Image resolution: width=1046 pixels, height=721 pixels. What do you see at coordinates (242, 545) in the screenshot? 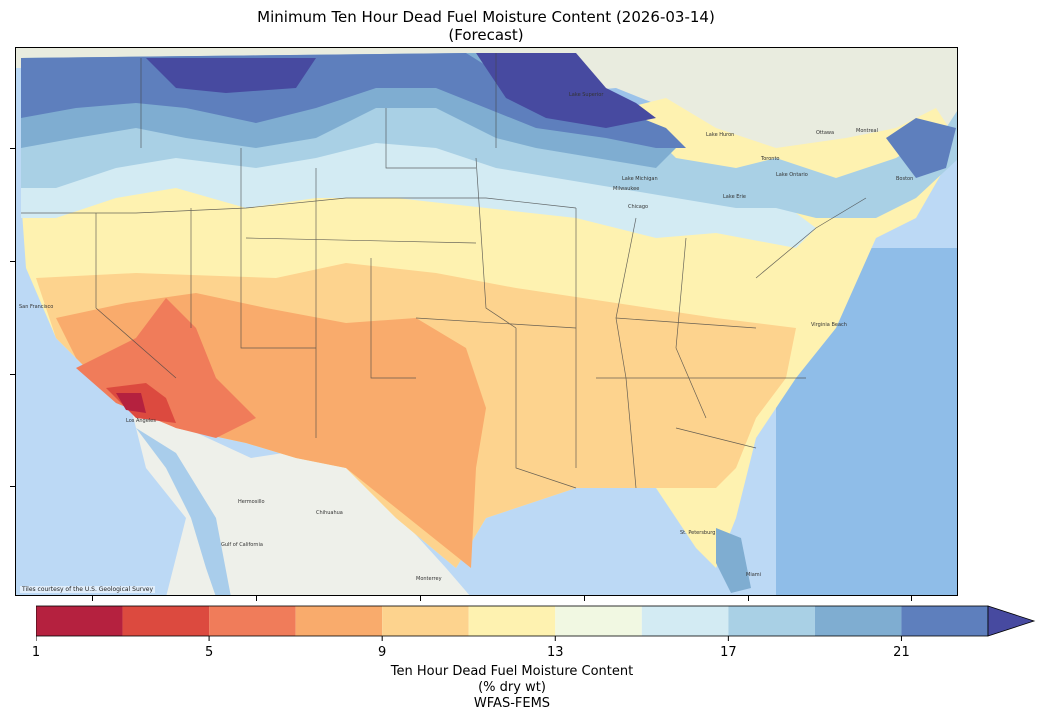
I see `place-label: Gulf of California` at bounding box center [242, 545].